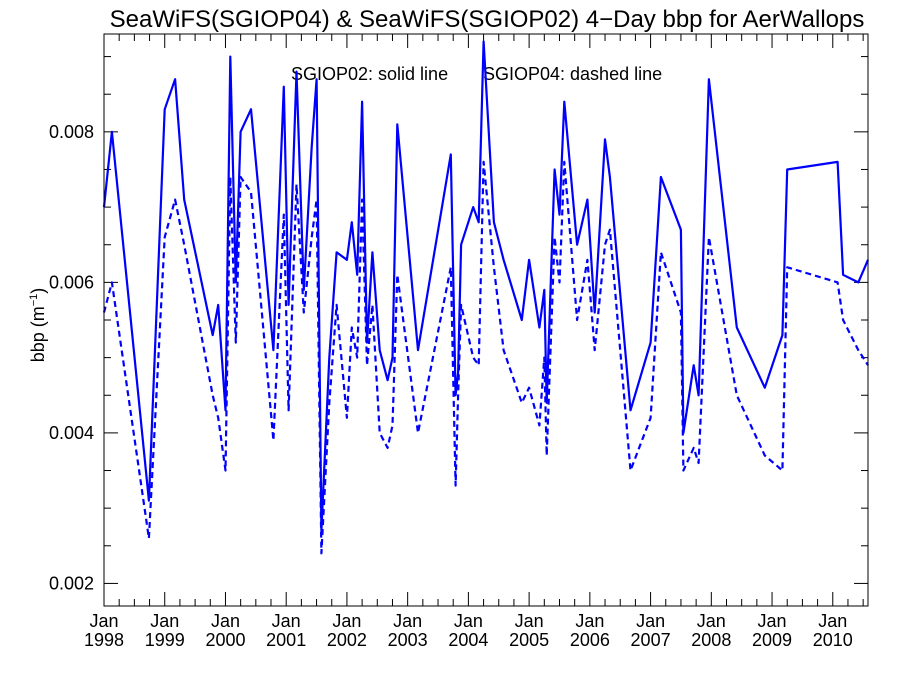 Image resolution: width=900 pixels, height=675 pixels. I want to click on y-axis-label-close: ), so click(38, 291).